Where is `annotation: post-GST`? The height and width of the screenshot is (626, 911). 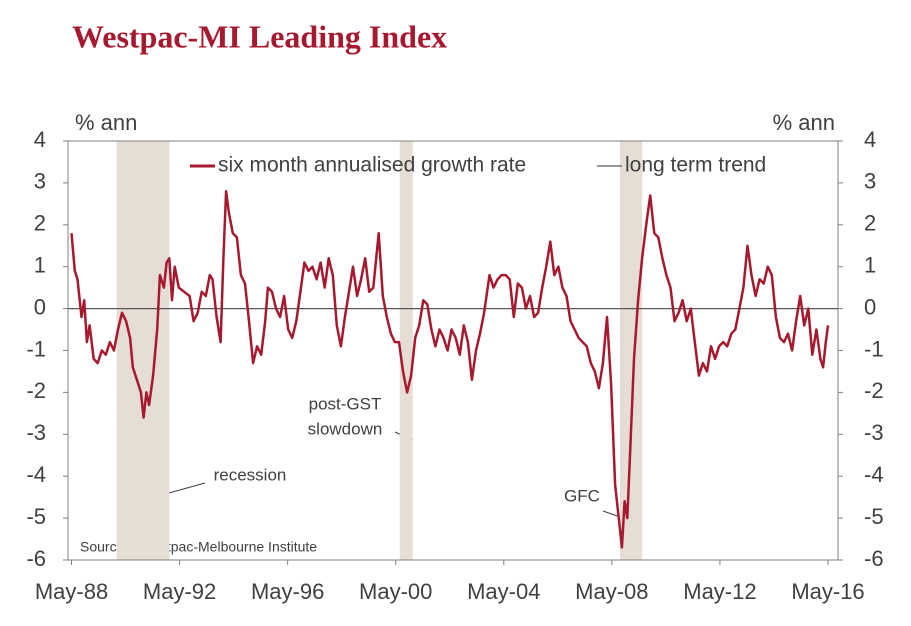 annotation: post-GST is located at coordinates (345, 403).